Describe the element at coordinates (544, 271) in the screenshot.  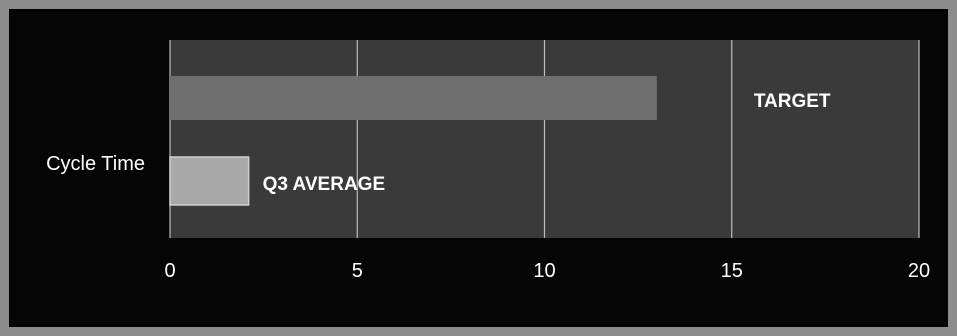
I see `x-tick-label-10: 10` at that location.